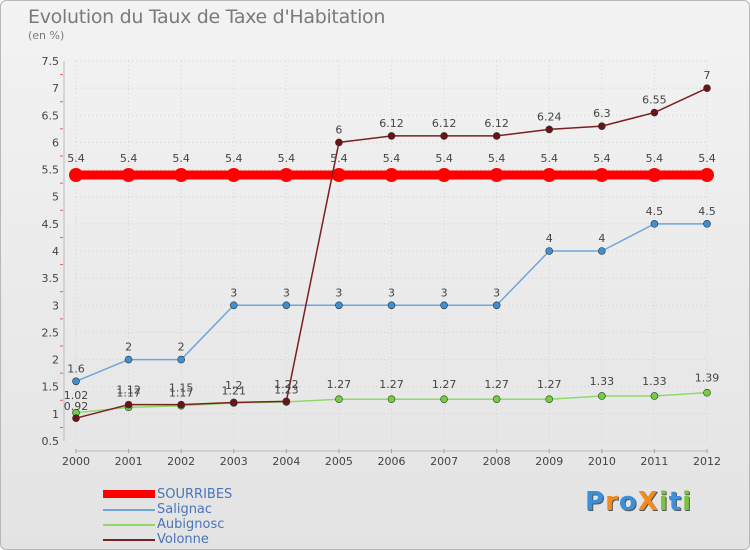 This screenshot has width=750, height=550. Describe the element at coordinates (444, 461) in the screenshot. I see `x-tick-label: 2007` at that location.